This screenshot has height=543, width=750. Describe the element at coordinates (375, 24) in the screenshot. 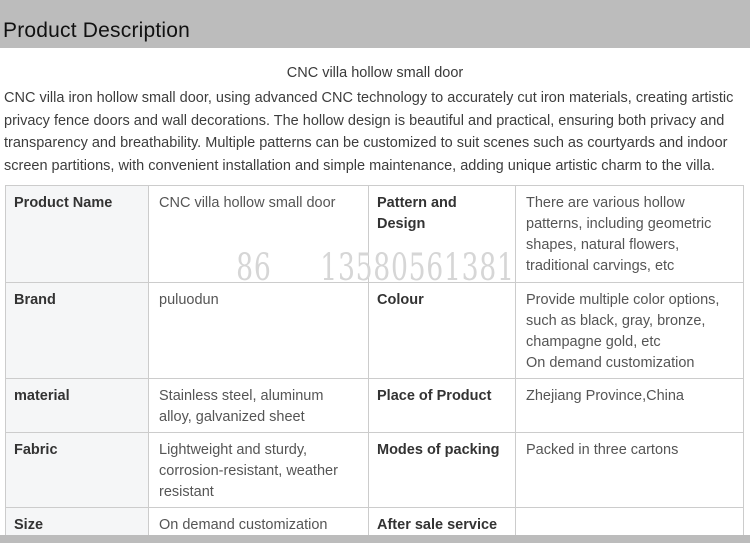

I see `section-header-bar: Product Description` at that location.